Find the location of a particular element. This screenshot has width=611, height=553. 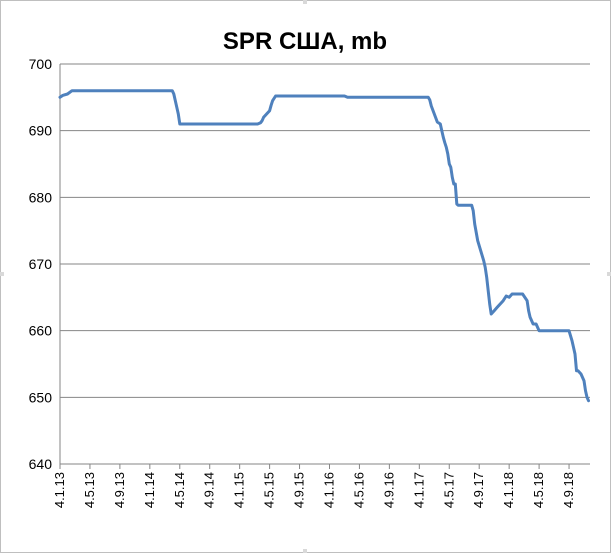

resize-handle-right is located at coordinates (609, 274).